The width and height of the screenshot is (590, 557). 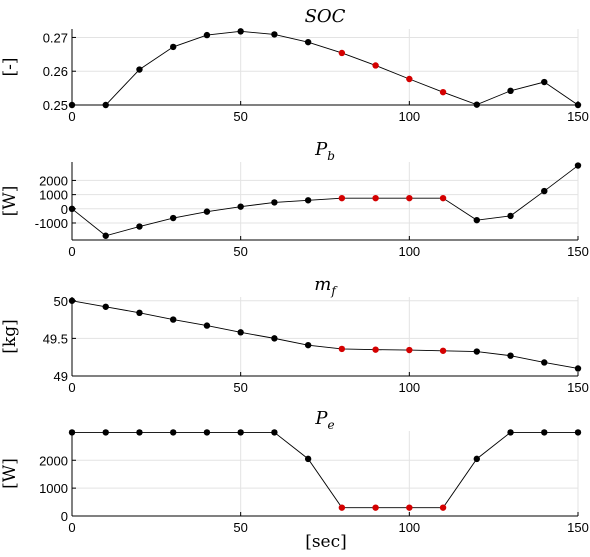 What do you see at coordinates (53, 195) in the screenshot?
I see `y-tick-label: 1000` at bounding box center [53, 195].